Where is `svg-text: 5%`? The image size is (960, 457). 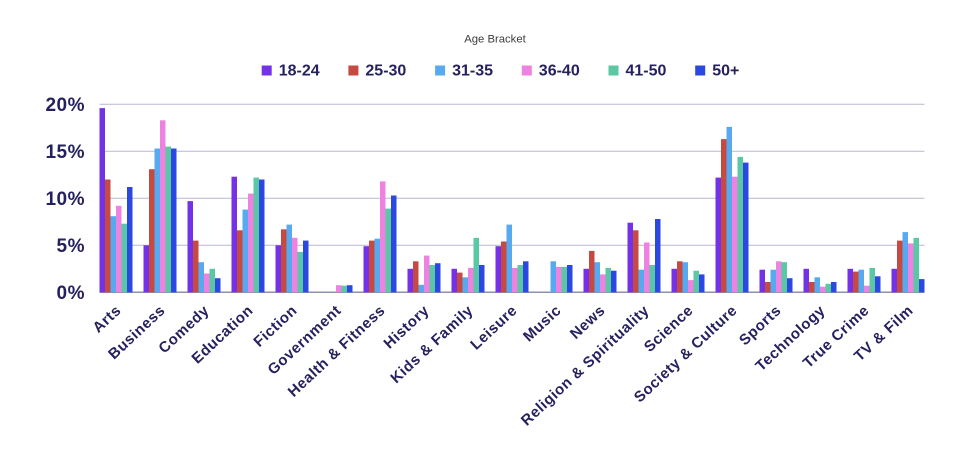
svg-text: 5% is located at coordinates (71, 246).